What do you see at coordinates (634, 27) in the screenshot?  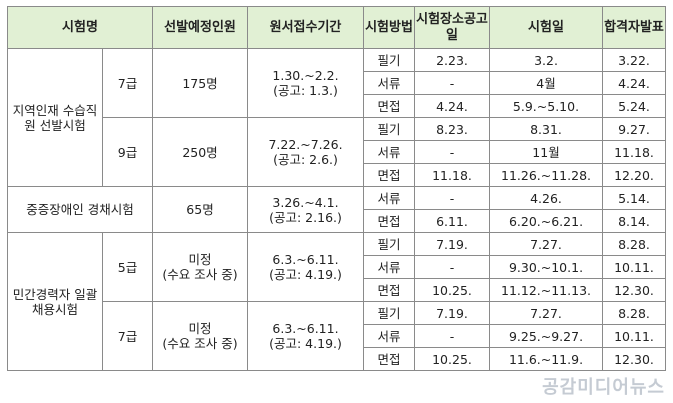 I see `header-result: 합격자발표` at bounding box center [634, 27].